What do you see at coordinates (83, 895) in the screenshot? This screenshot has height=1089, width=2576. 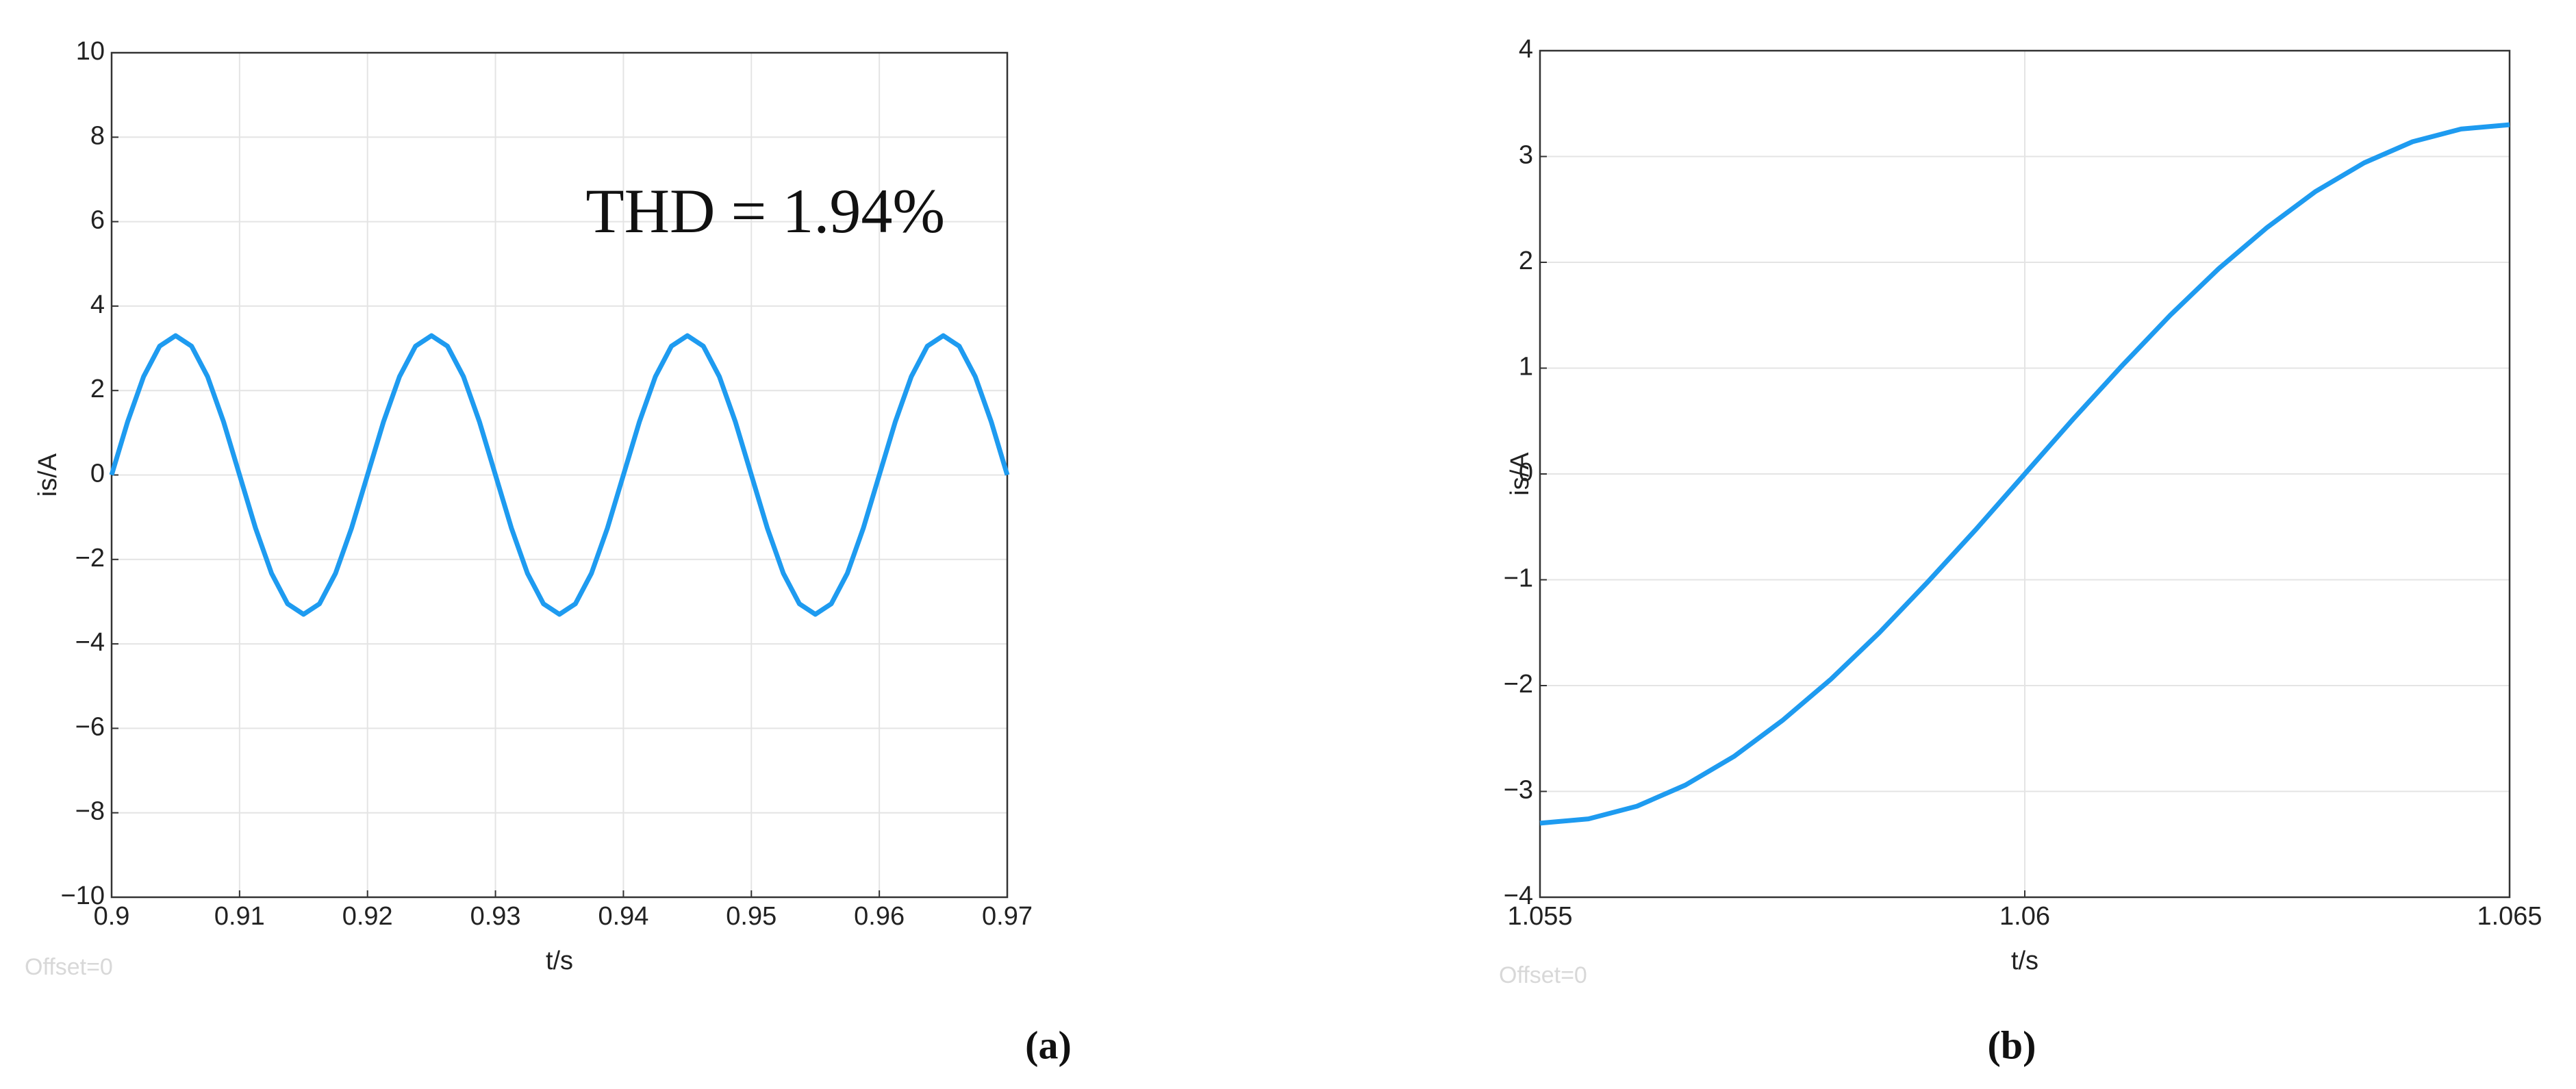 I see `y-tick-label: −10` at bounding box center [83, 895].